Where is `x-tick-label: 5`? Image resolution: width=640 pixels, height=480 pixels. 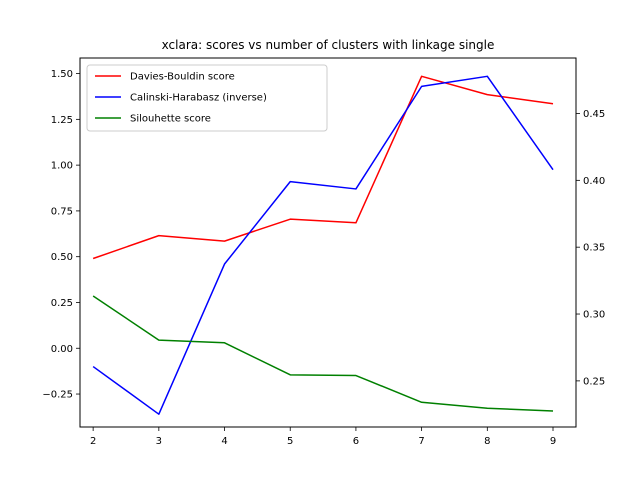
x-tick-label: 5 is located at coordinates (290, 441).